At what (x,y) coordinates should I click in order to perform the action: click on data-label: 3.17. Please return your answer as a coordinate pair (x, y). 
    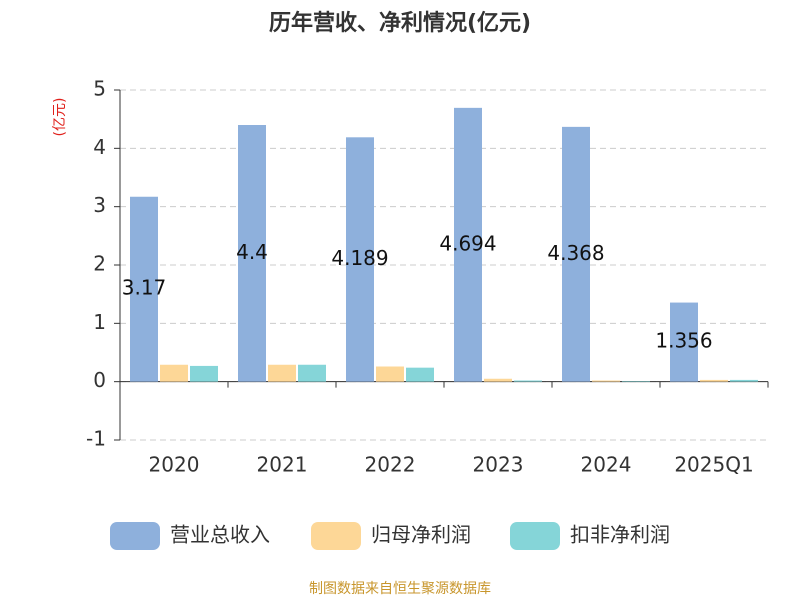
    Looking at the image, I should click on (144, 288).